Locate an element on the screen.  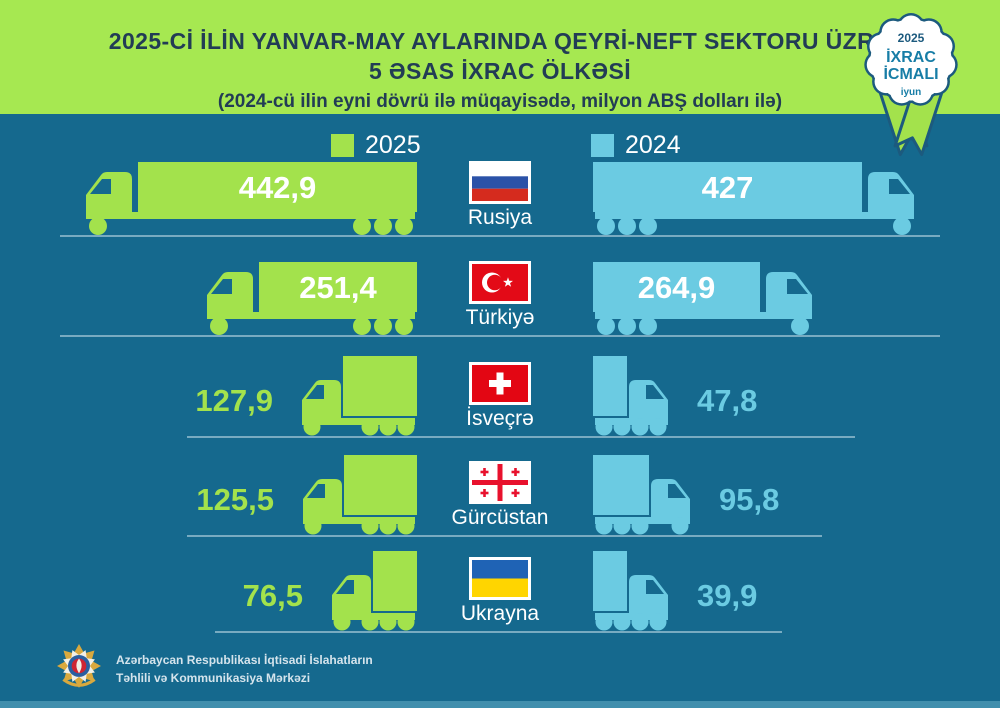
legend-item-2024: 2024 is located at coordinates (636, 145).